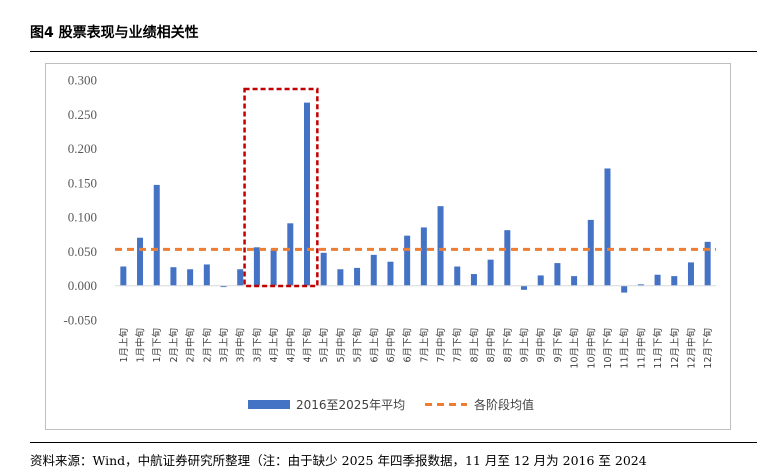  Describe the element at coordinates (525, 345) in the screenshot. I see `x-tick-label: 9月上旬` at that location.